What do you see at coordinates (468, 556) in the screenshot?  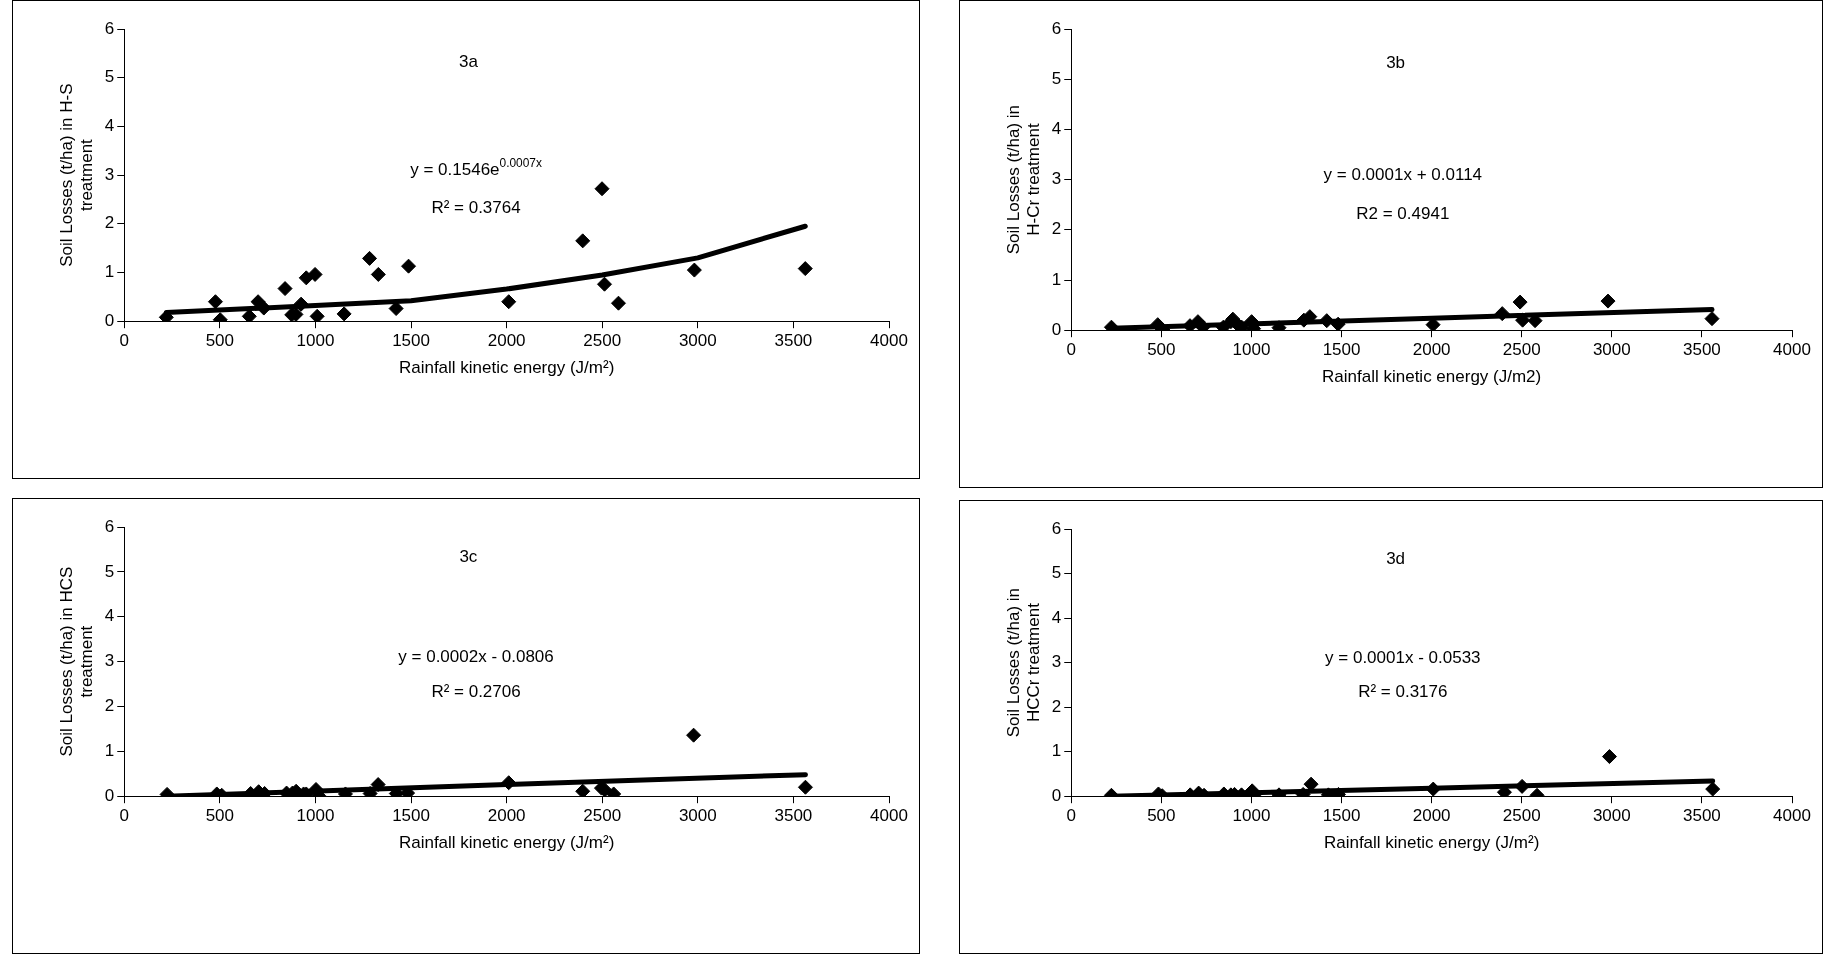 I see `text: 3c` at bounding box center [468, 556].